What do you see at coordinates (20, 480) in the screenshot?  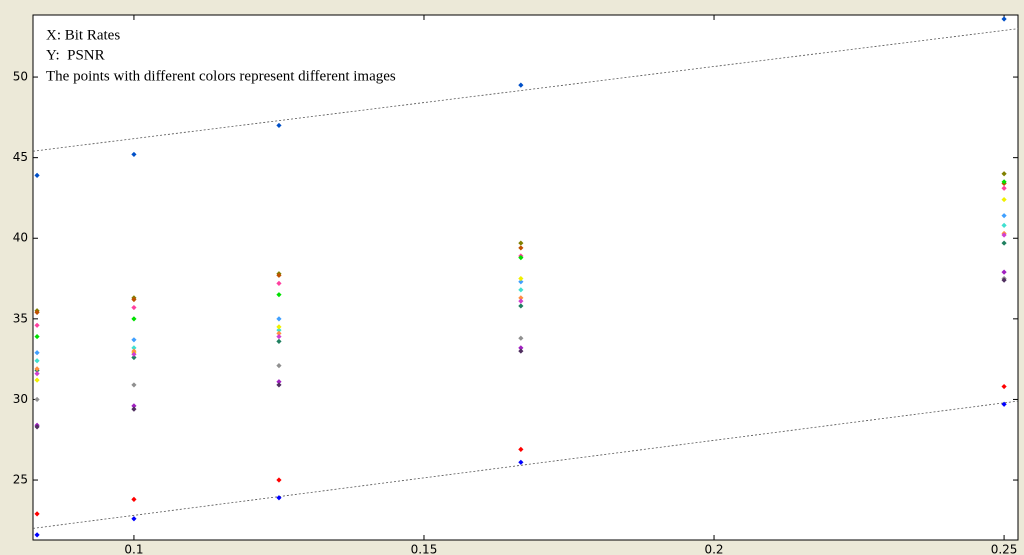 I see `y-tick-label: 25` at bounding box center [20, 480].